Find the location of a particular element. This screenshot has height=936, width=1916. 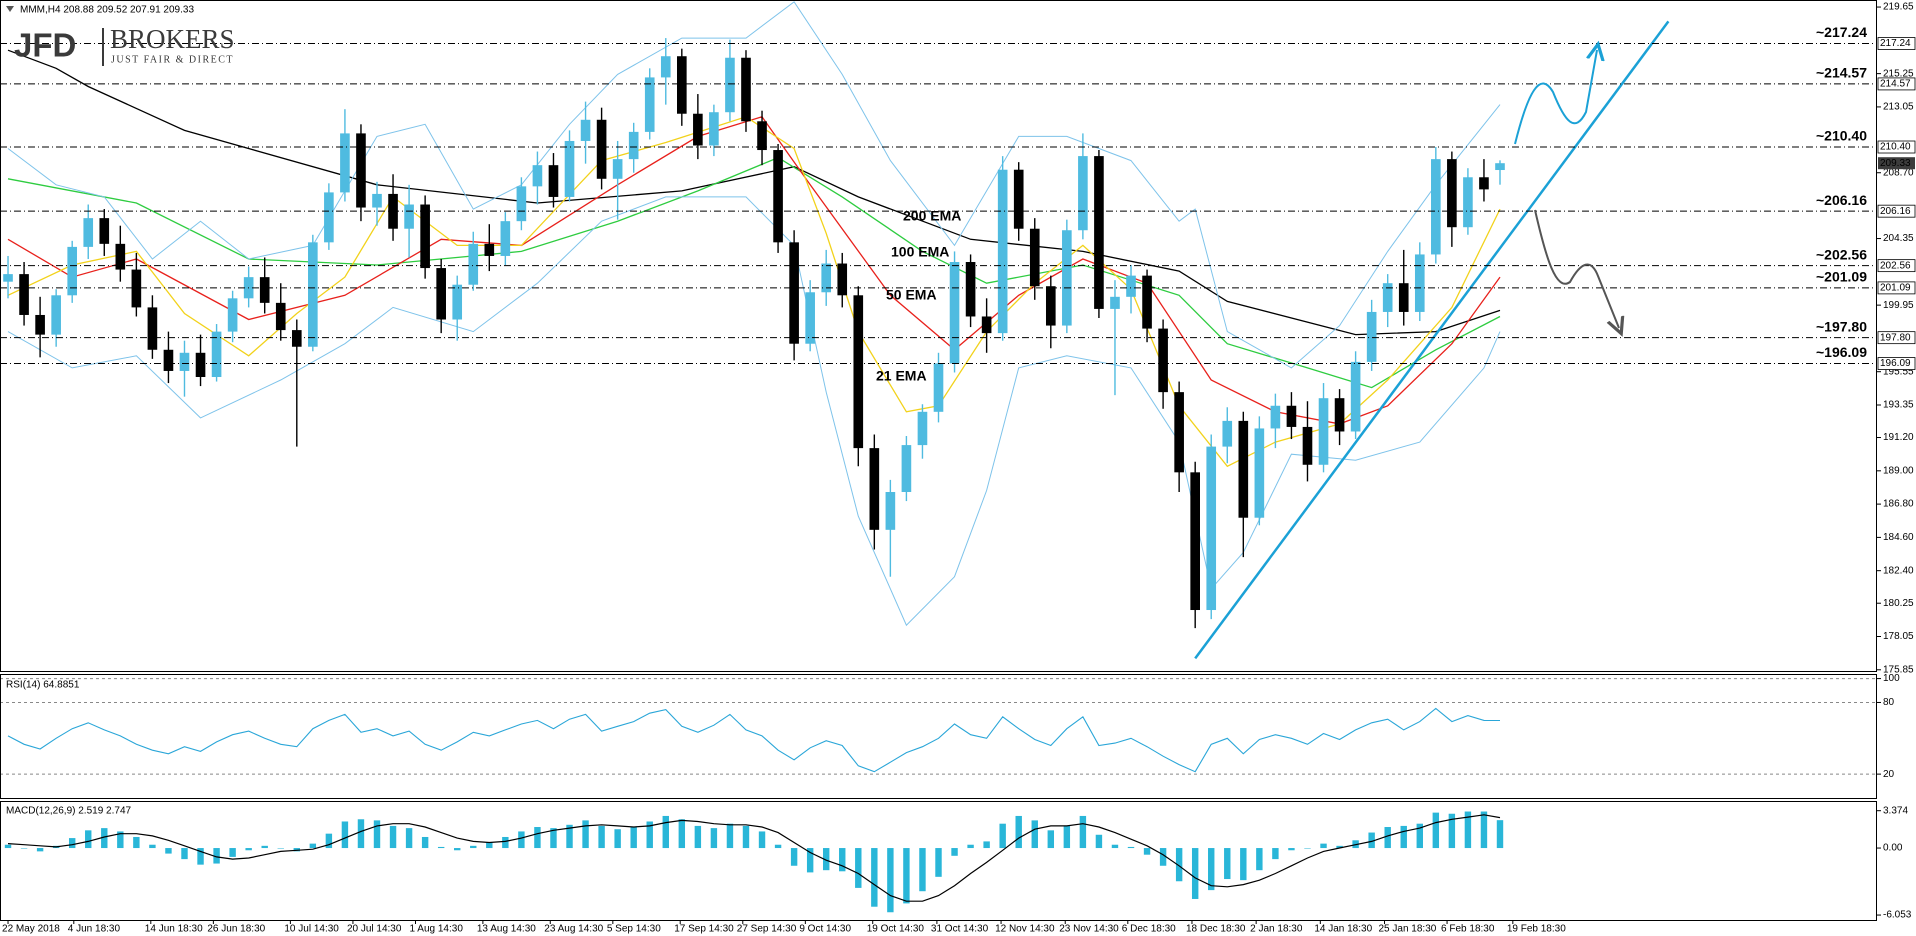

ema-label: 200 EMA is located at coordinates (932, 216).